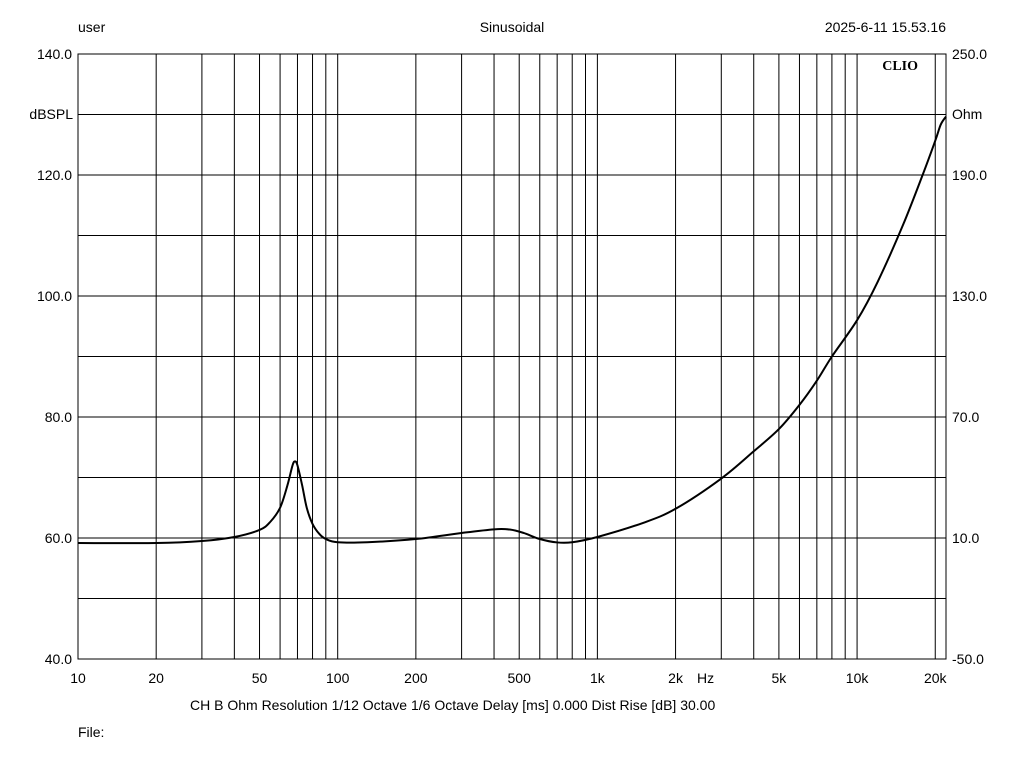 The image size is (1024, 768). I want to click on right-tick-label: 10.0, so click(965, 538).